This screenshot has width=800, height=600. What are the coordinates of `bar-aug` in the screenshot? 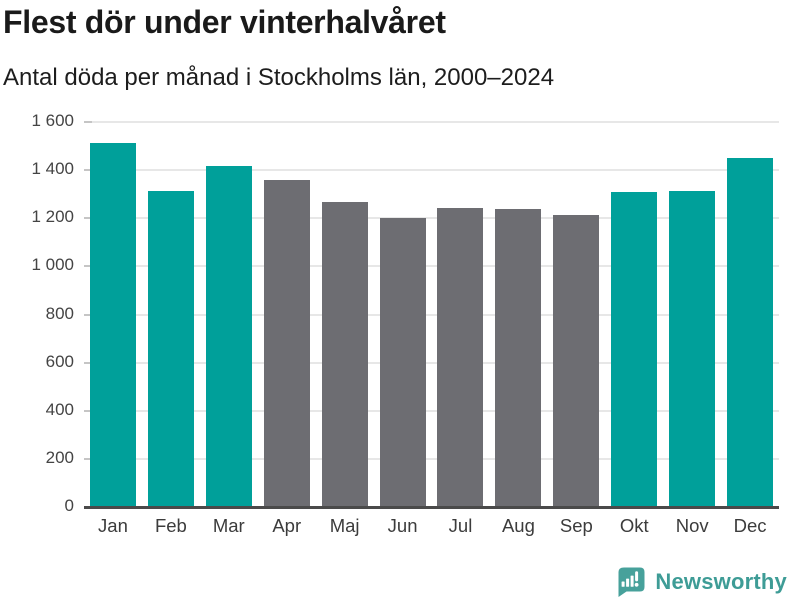 It's located at (518, 357).